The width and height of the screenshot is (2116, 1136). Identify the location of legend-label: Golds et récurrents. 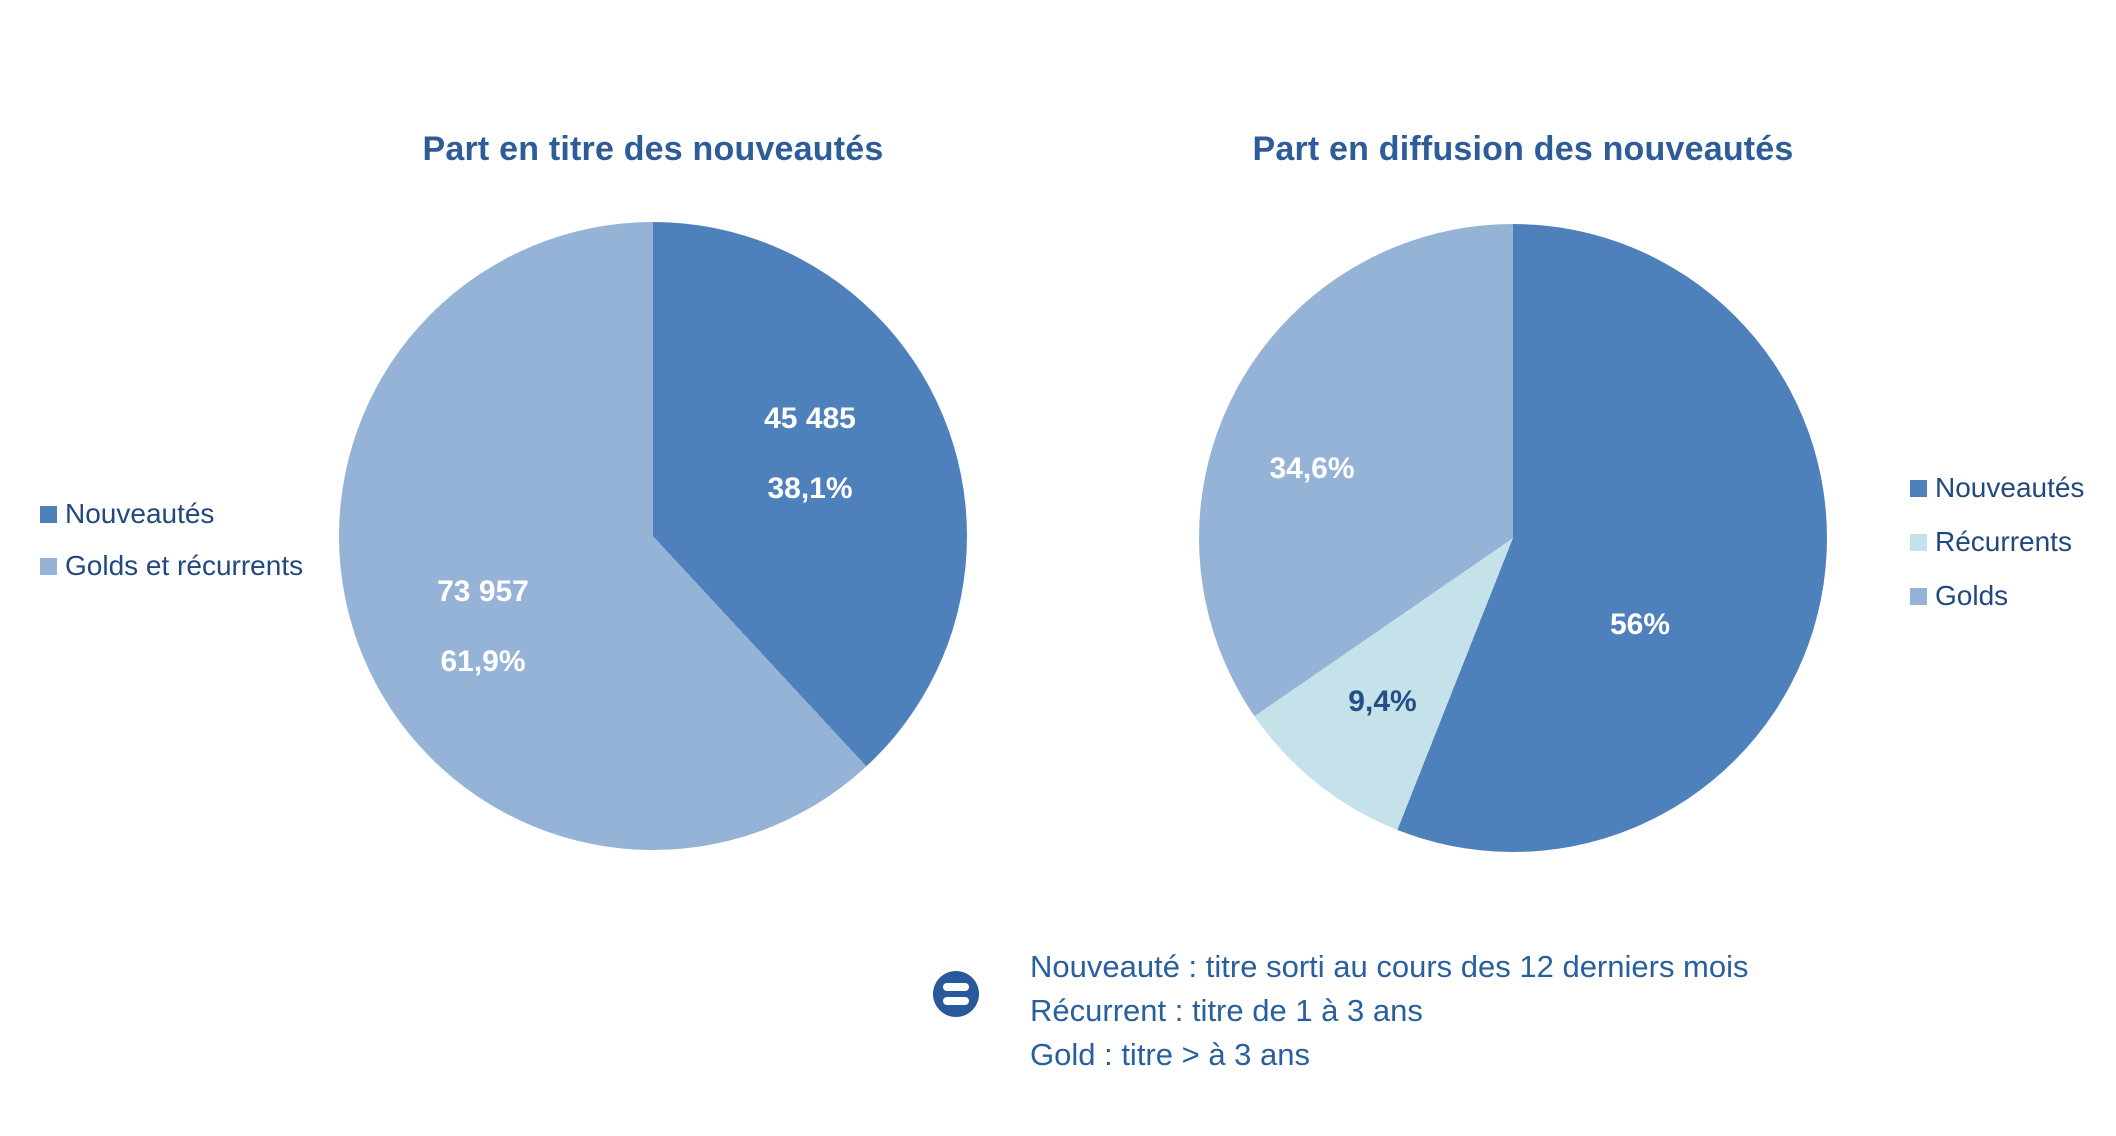
(184, 565).